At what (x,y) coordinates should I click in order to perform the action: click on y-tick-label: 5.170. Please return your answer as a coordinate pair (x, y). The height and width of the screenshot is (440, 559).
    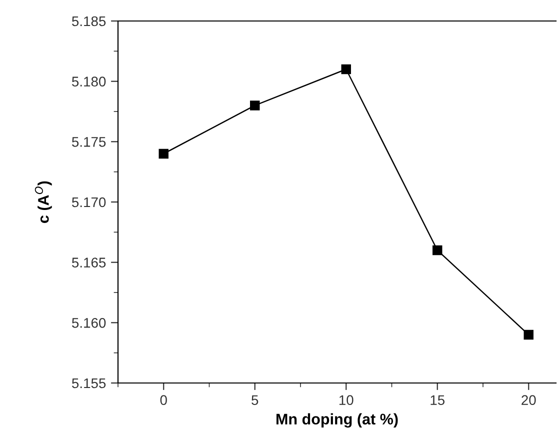
    Looking at the image, I should click on (89, 202).